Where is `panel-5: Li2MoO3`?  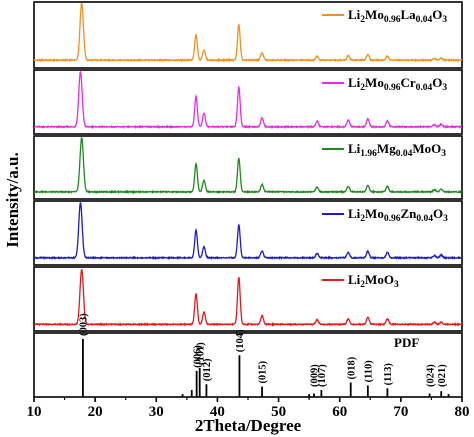 panel-5: Li2MoO3 is located at coordinates (248, 299).